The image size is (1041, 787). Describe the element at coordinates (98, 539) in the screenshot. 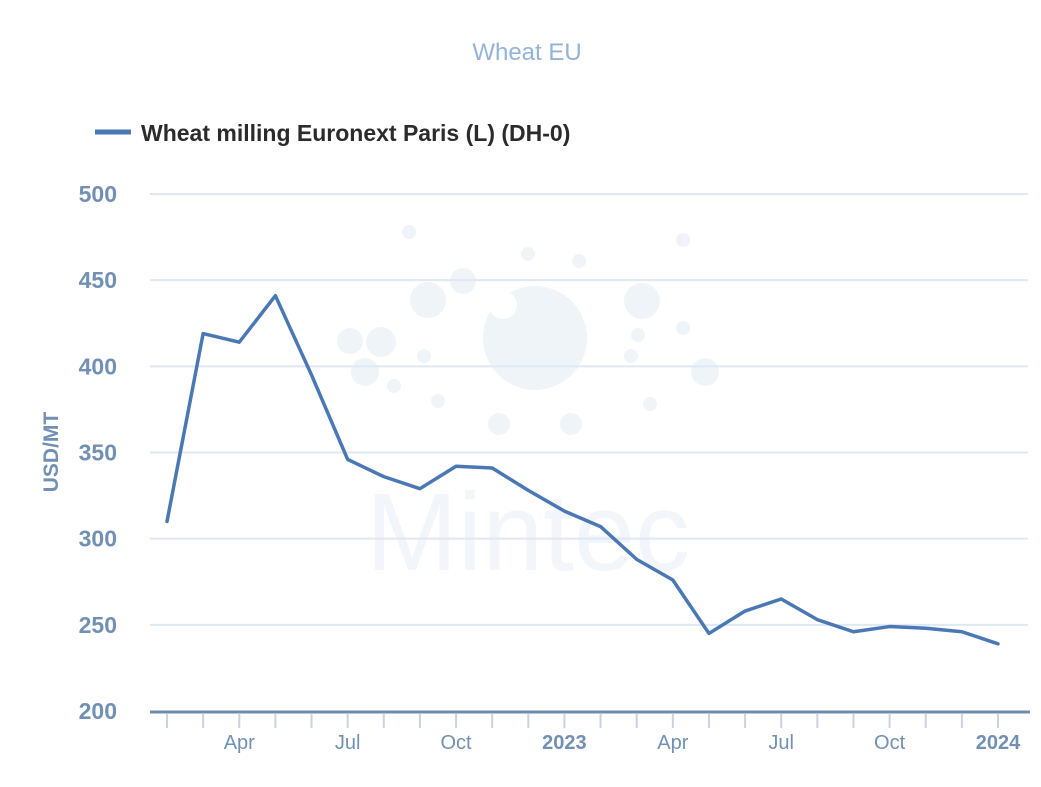

I see `y-tick-label: 300` at that location.